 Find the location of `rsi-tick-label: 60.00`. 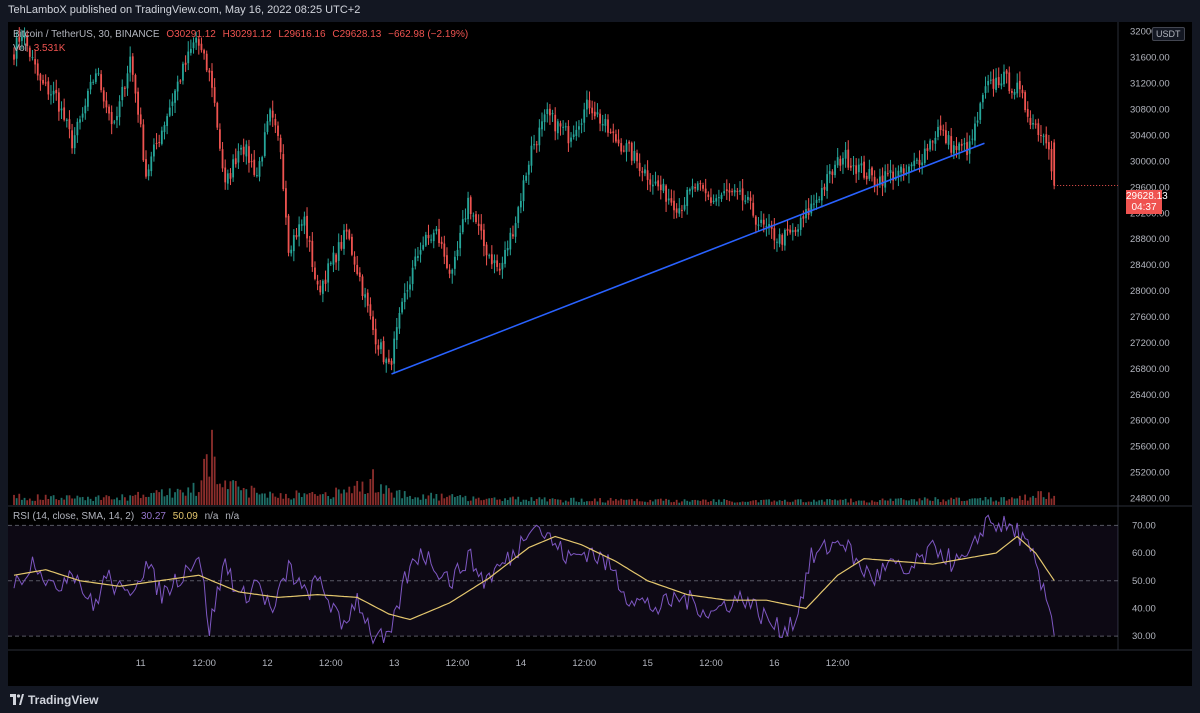

rsi-tick-label: 60.00 is located at coordinates (1144, 553).